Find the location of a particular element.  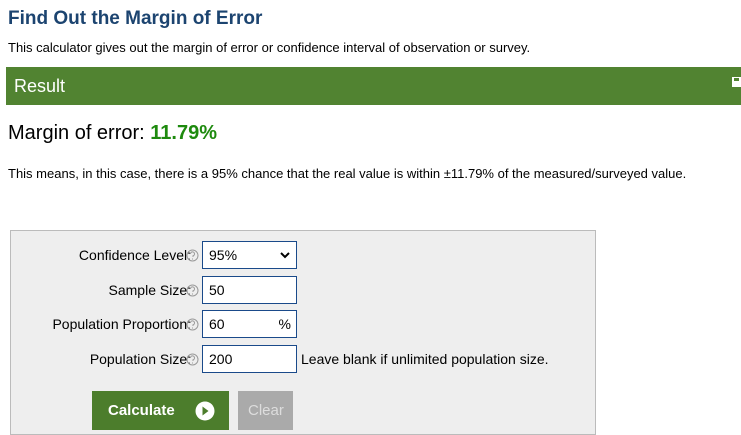

confidence-select: 95% is located at coordinates (249, 255).